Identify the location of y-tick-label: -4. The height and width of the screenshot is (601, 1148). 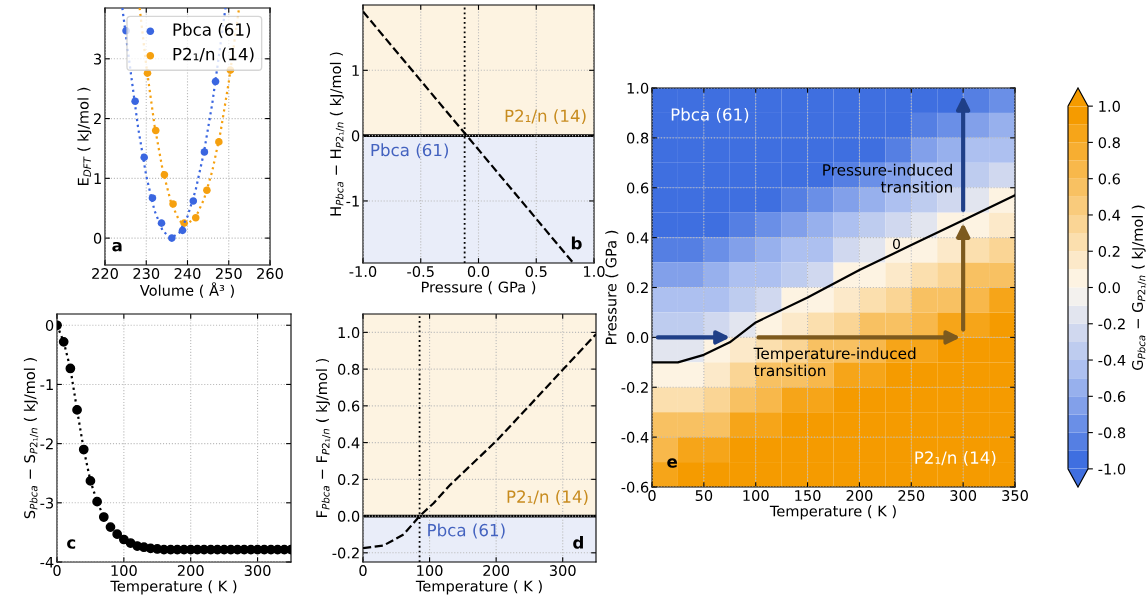
(47, 562).